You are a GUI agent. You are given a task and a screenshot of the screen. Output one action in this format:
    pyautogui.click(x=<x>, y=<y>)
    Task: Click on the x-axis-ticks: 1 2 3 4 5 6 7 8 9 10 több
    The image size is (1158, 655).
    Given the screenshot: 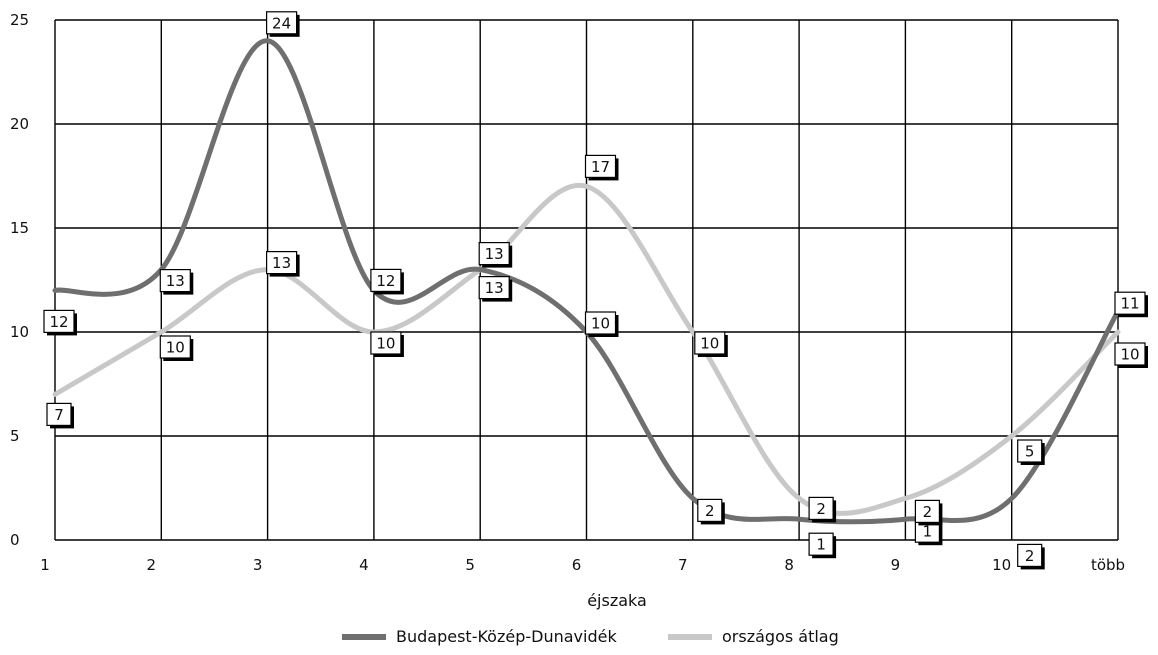 What is the action you would take?
    pyautogui.click(x=582, y=565)
    